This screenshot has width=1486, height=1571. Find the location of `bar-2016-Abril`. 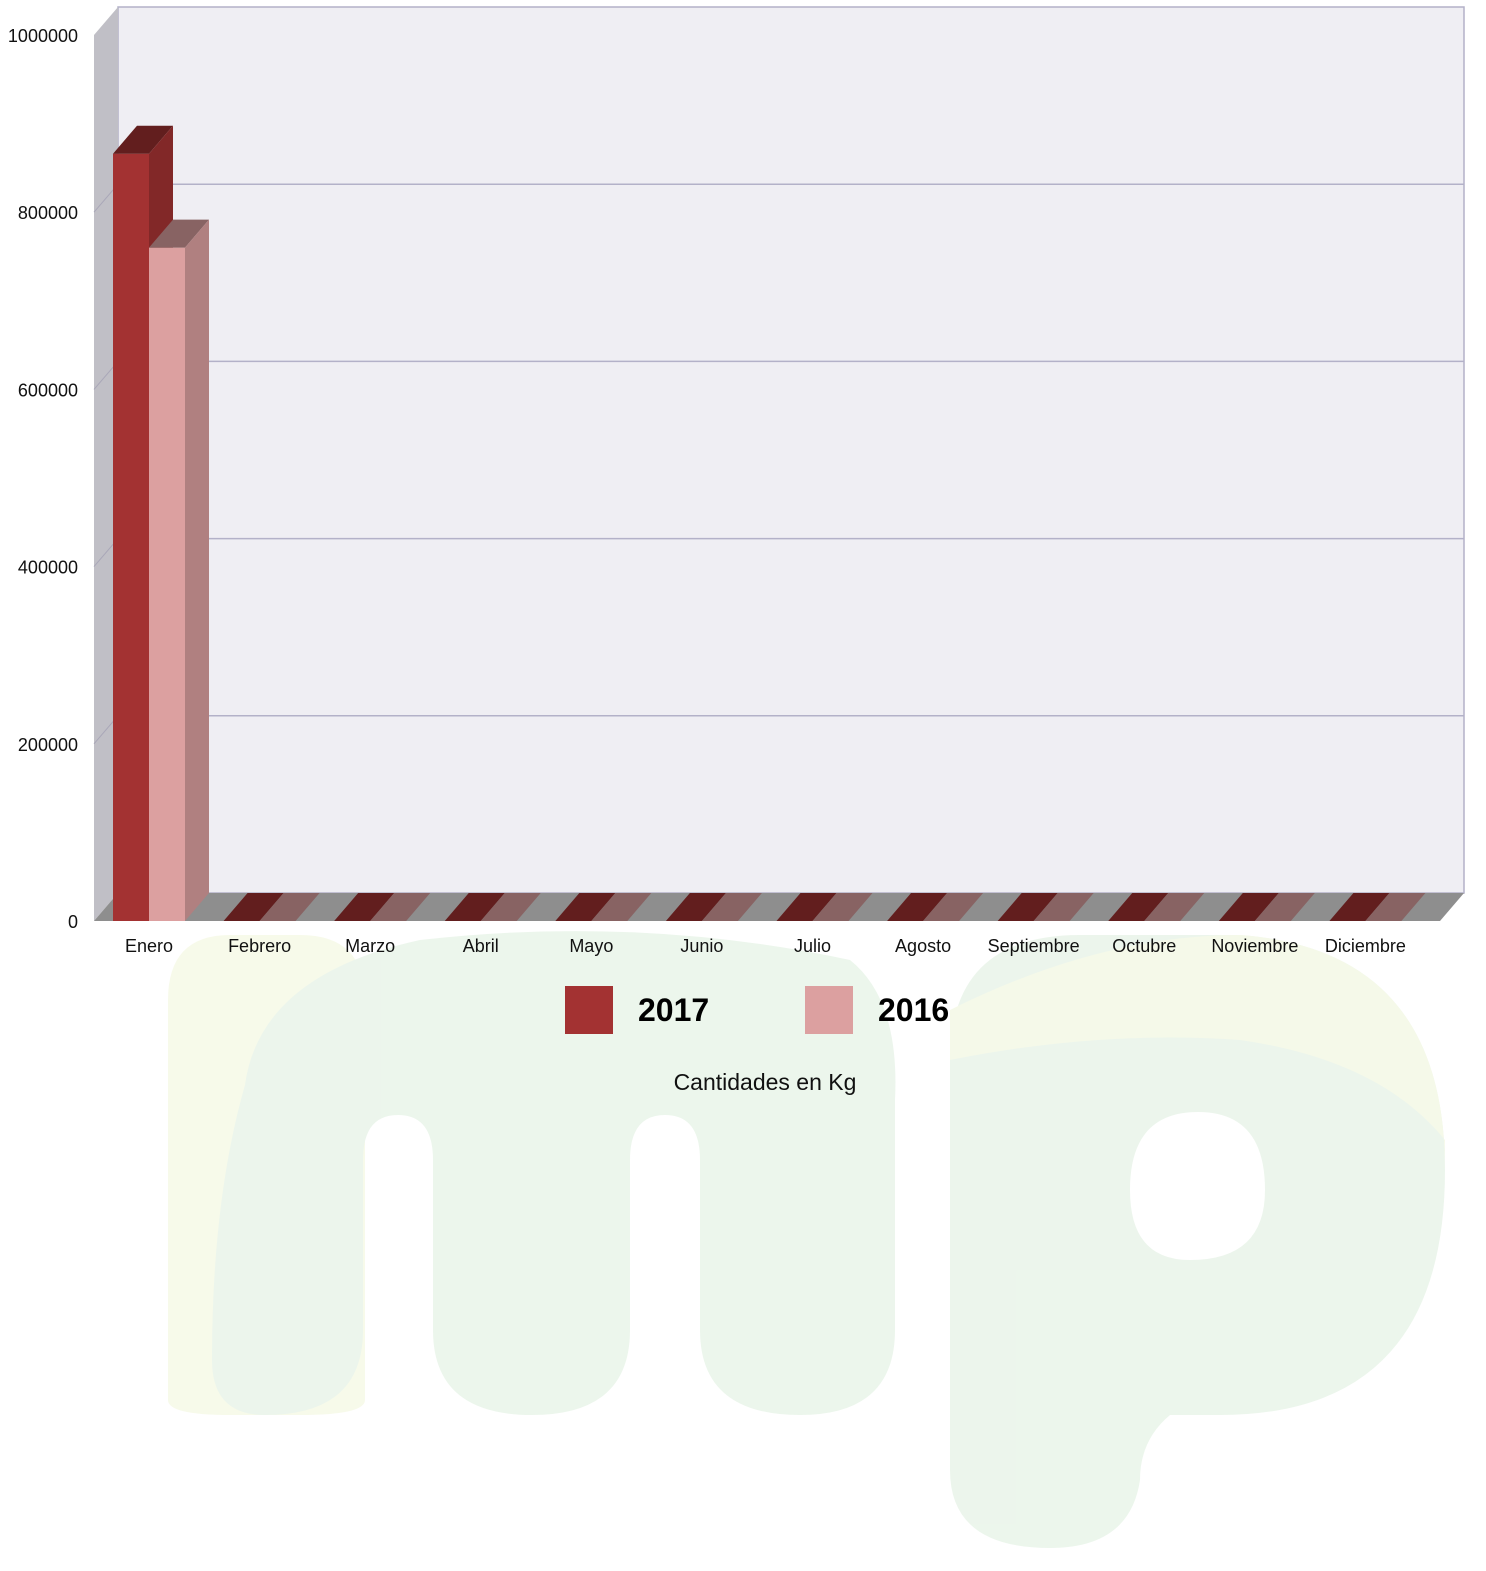

bar-2016-Abril is located at coordinates (510, 907).